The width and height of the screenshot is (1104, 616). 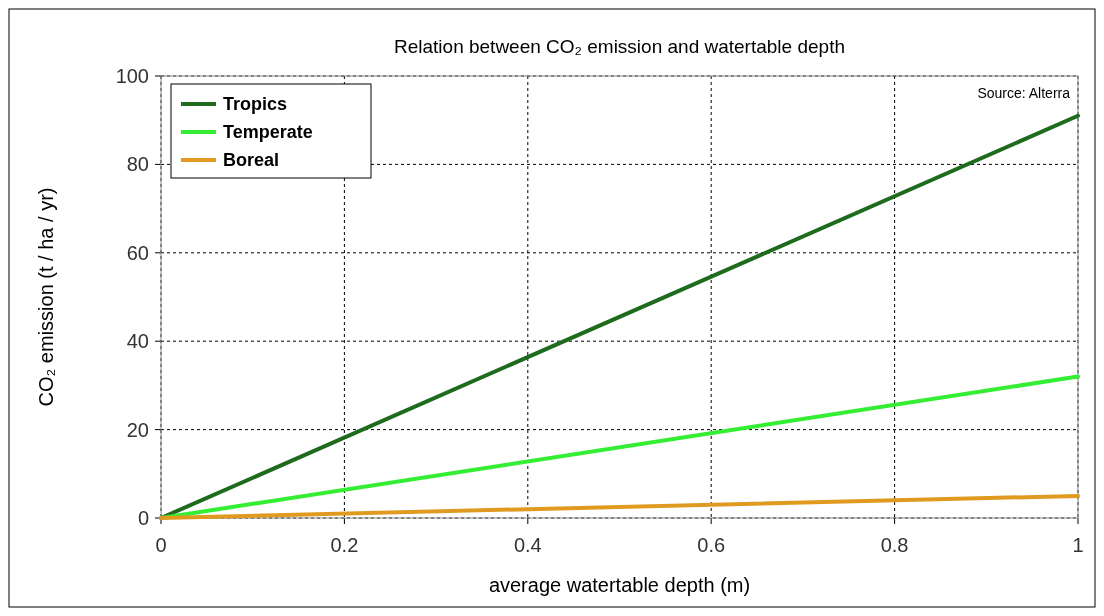 What do you see at coordinates (1024, 93) in the screenshot?
I see `annotation: Source: Alterra` at bounding box center [1024, 93].